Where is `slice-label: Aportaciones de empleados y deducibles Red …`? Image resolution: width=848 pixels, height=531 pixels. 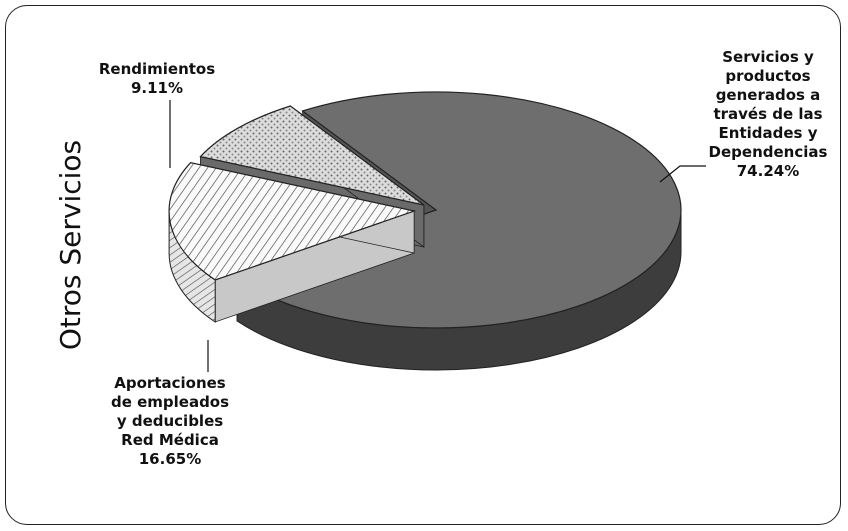
slice-label: Aportaciones de empleados y deducibles Red … is located at coordinates (170, 421).